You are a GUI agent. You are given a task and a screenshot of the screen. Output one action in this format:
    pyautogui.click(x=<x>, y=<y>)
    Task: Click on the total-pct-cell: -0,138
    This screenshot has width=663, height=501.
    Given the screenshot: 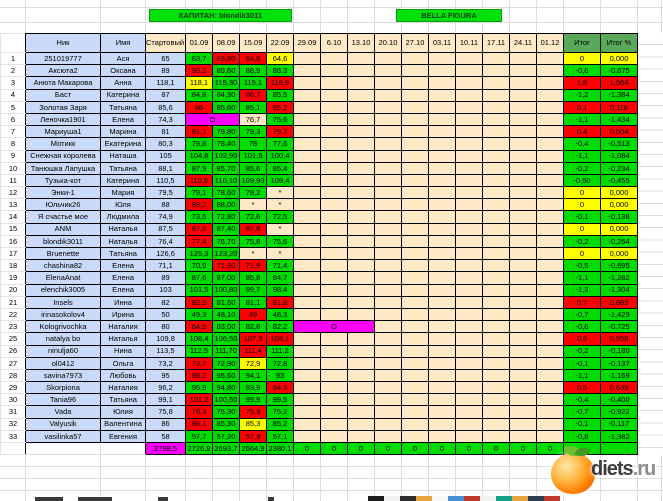 What is the action you would take?
    pyautogui.click(x=619, y=217)
    